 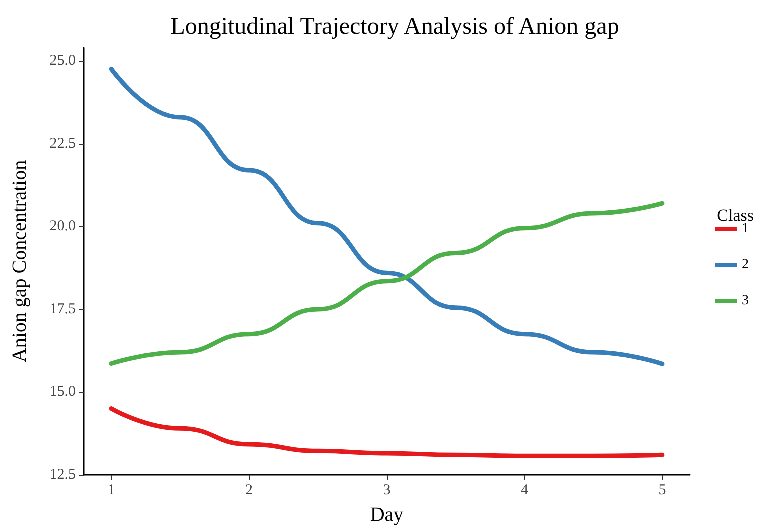 What do you see at coordinates (63, 226) in the screenshot?
I see `y-tick-label: 20.0` at bounding box center [63, 226].